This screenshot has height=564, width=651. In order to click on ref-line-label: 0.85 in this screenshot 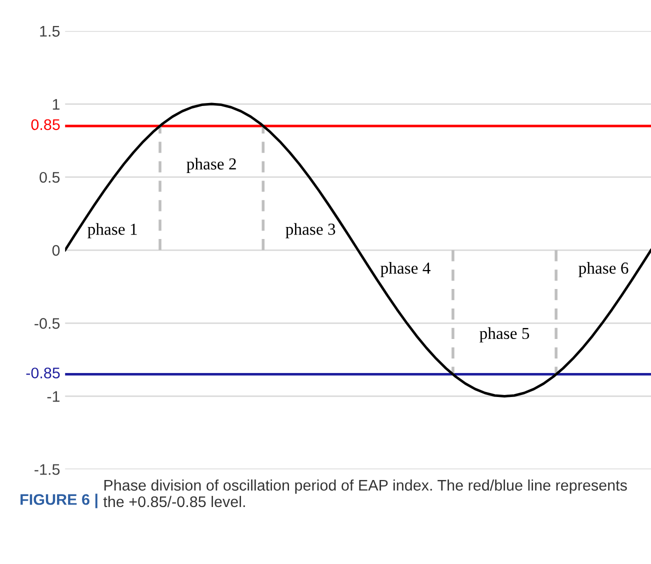, I will do `click(45, 124)`.